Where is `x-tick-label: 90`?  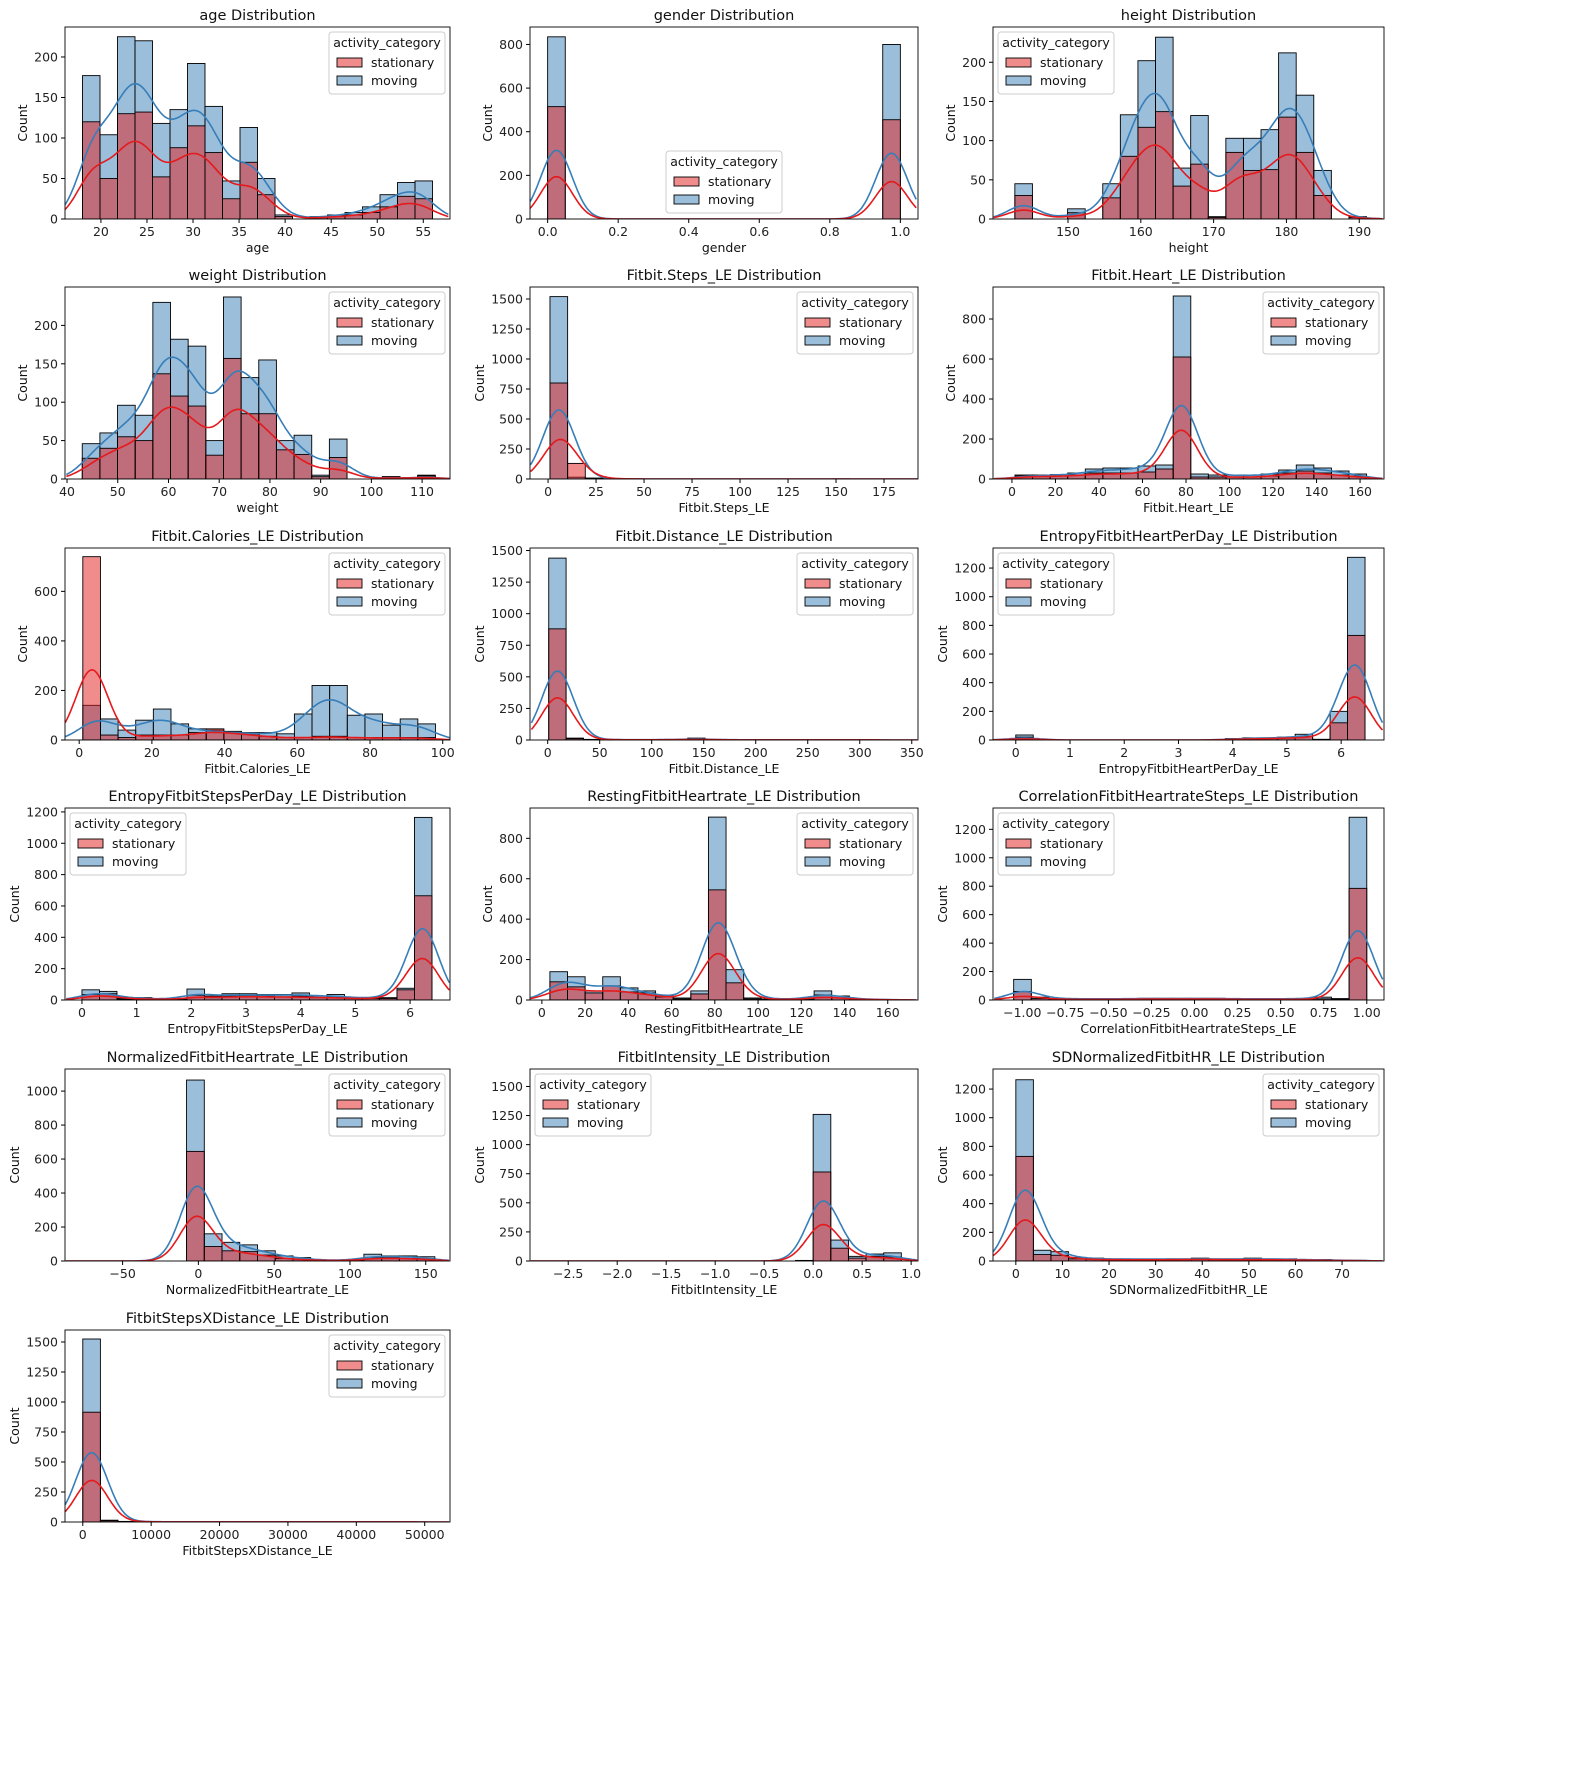 x-tick-label: 90 is located at coordinates (321, 491).